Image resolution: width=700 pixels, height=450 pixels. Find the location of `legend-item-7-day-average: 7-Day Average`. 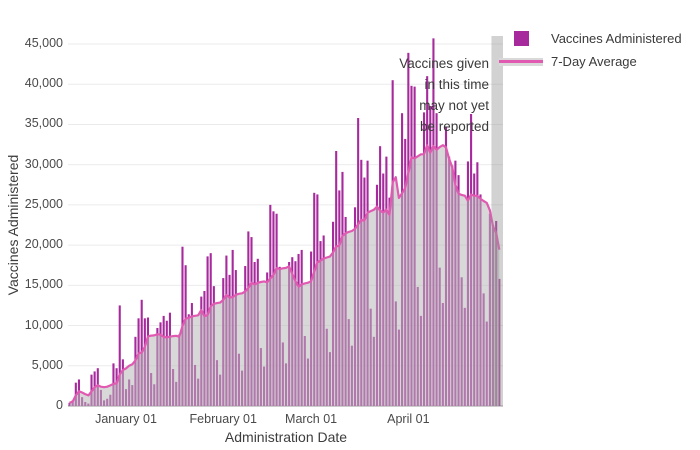

legend-item-7-day-average: 7-Day Average is located at coordinates (590, 61).